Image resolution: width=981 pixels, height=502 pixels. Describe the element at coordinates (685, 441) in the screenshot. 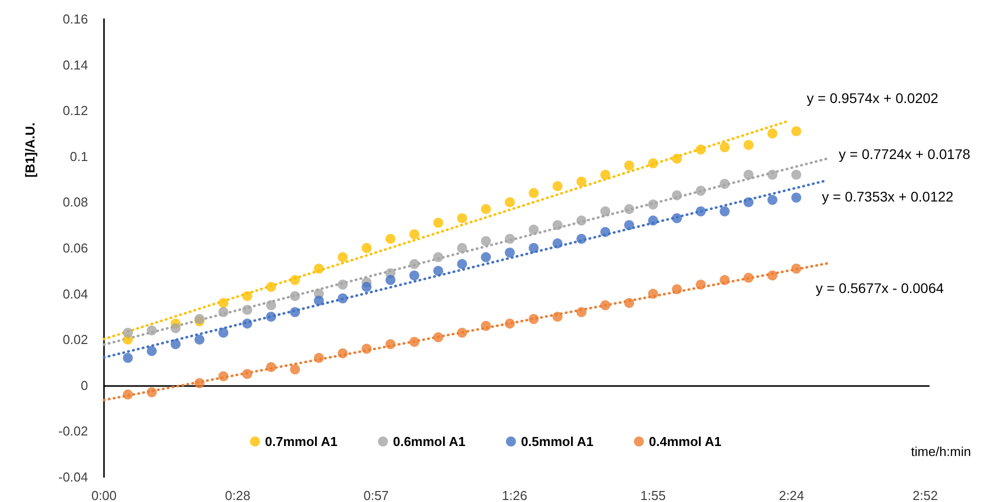

I see `legend-label: 0.4mmol A1` at that location.